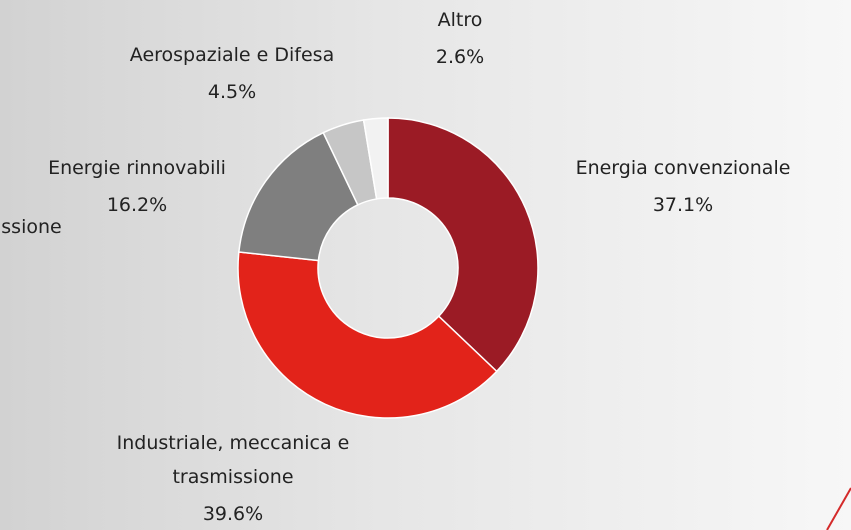  Describe the element at coordinates (232, 75) in the screenshot. I see `data-label: Aerospaziale e Difesa 4.5%` at that location.